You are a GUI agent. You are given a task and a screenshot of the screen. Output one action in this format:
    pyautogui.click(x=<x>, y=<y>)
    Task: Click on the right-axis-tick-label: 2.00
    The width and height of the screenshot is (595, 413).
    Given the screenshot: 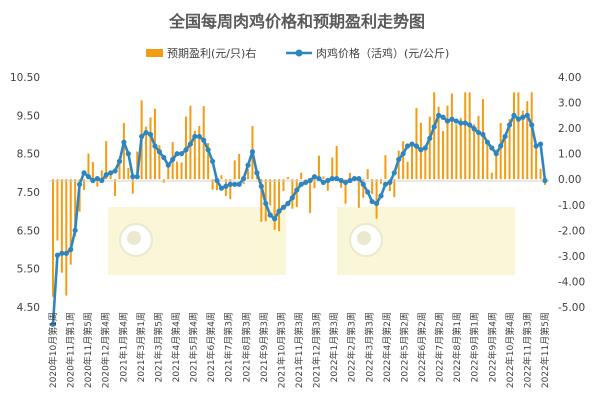 What is the action you would take?
    pyautogui.click(x=569, y=129)
    